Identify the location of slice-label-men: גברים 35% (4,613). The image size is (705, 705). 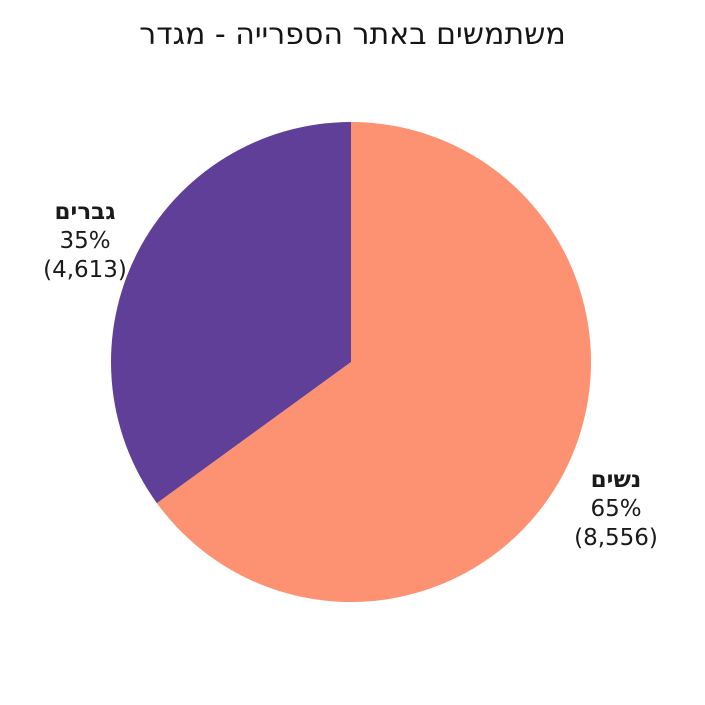
(85, 241).